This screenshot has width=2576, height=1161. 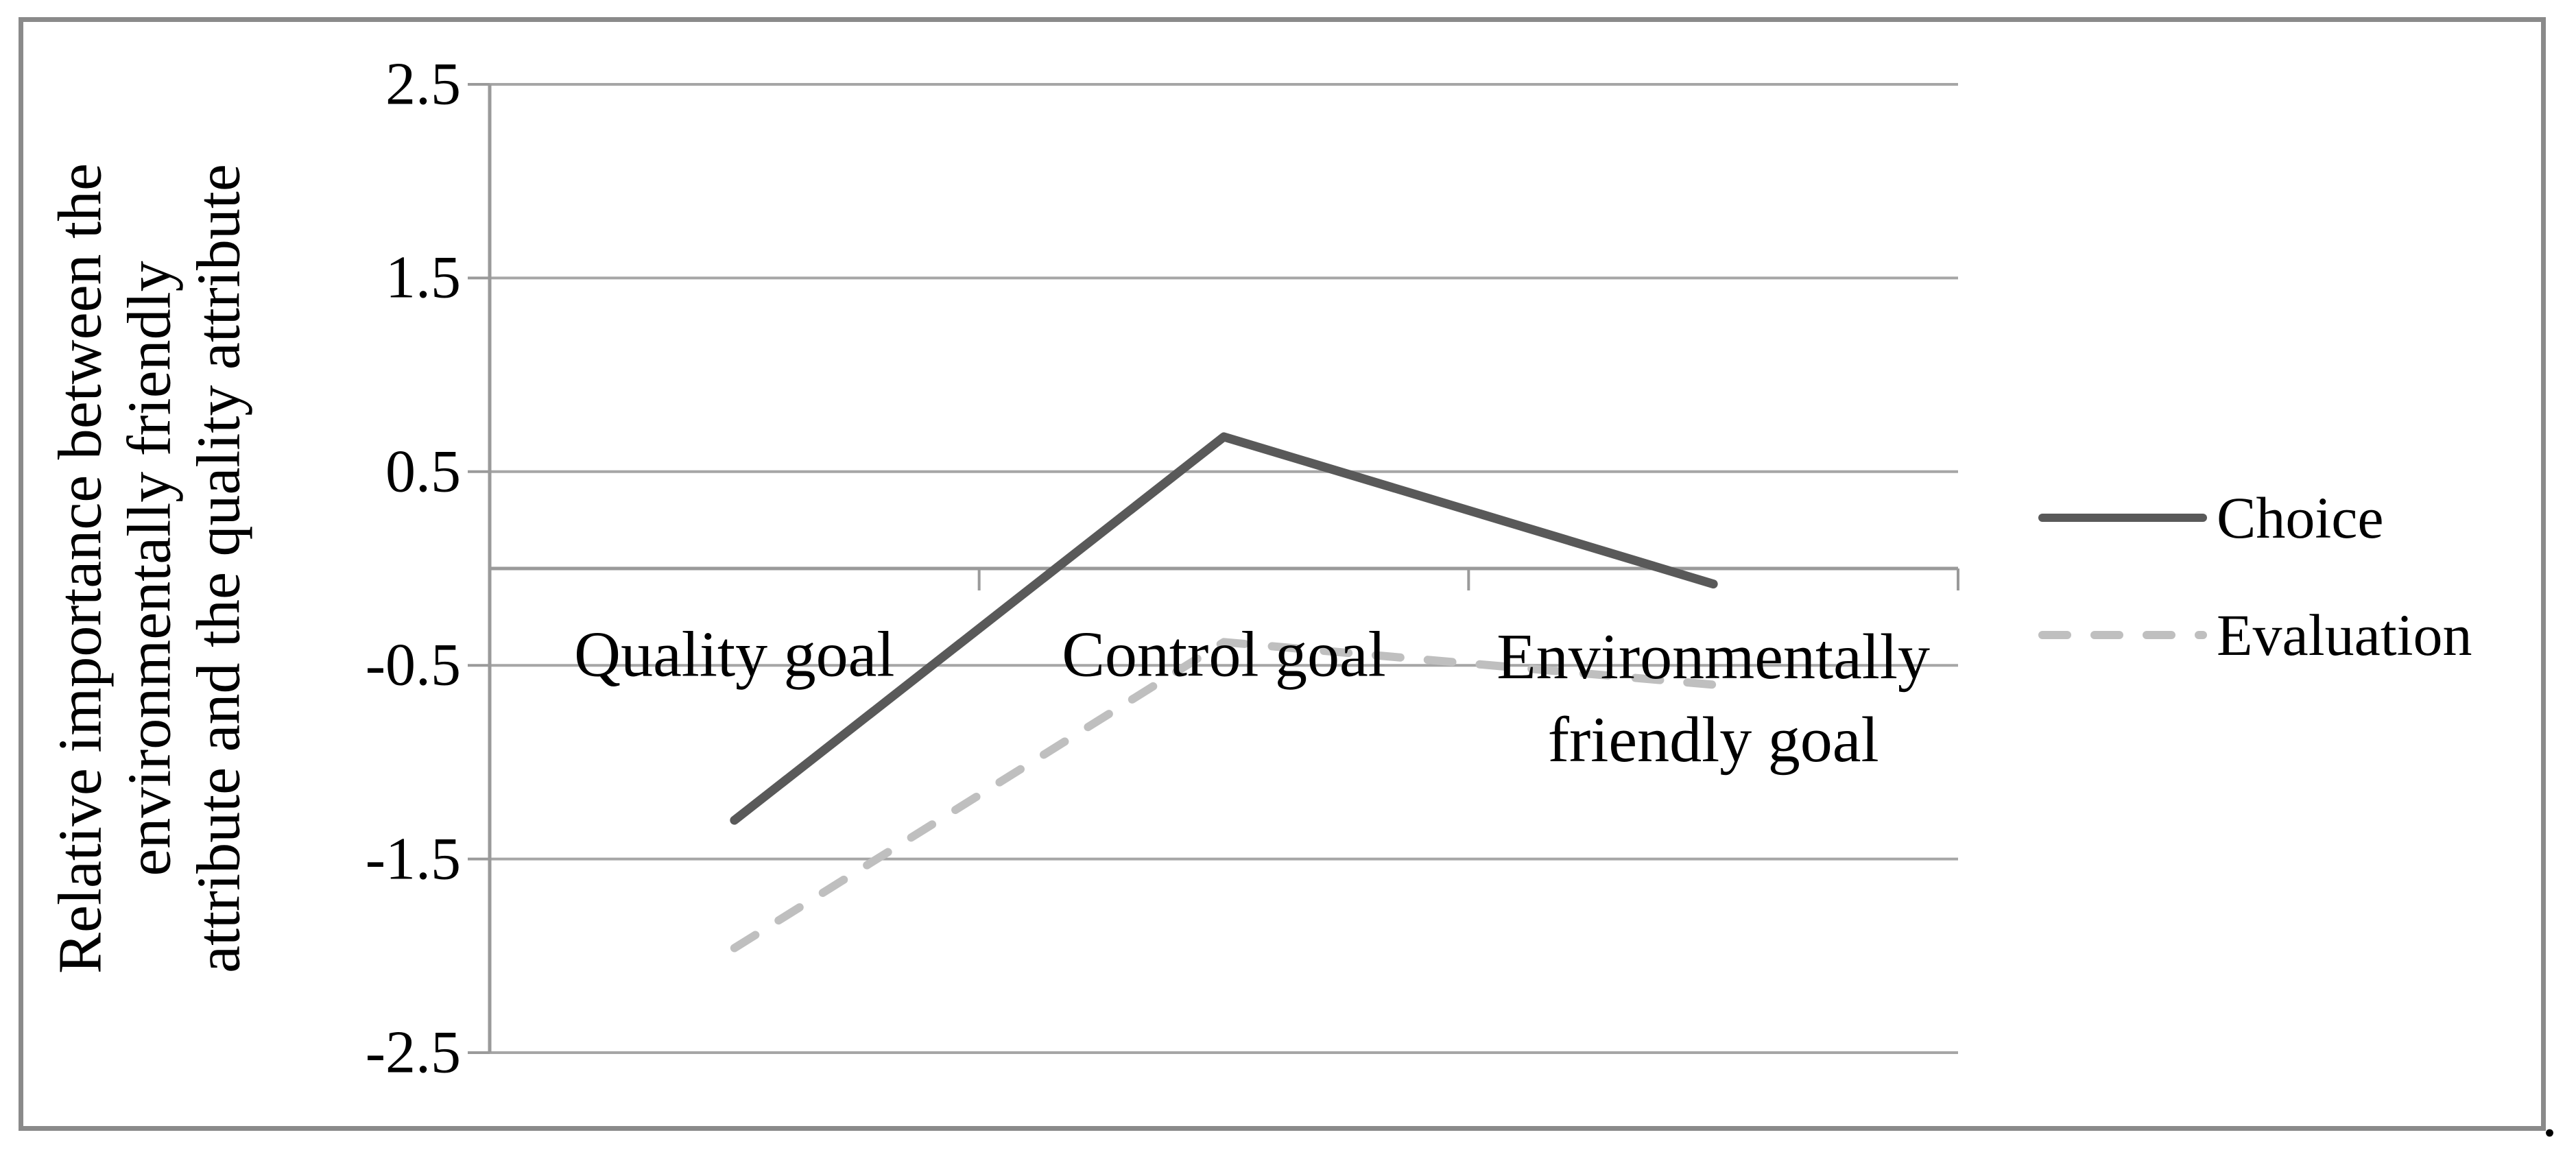 What do you see at coordinates (423, 472) in the screenshot?
I see `y-tick-label-0.5: 0.5` at bounding box center [423, 472].